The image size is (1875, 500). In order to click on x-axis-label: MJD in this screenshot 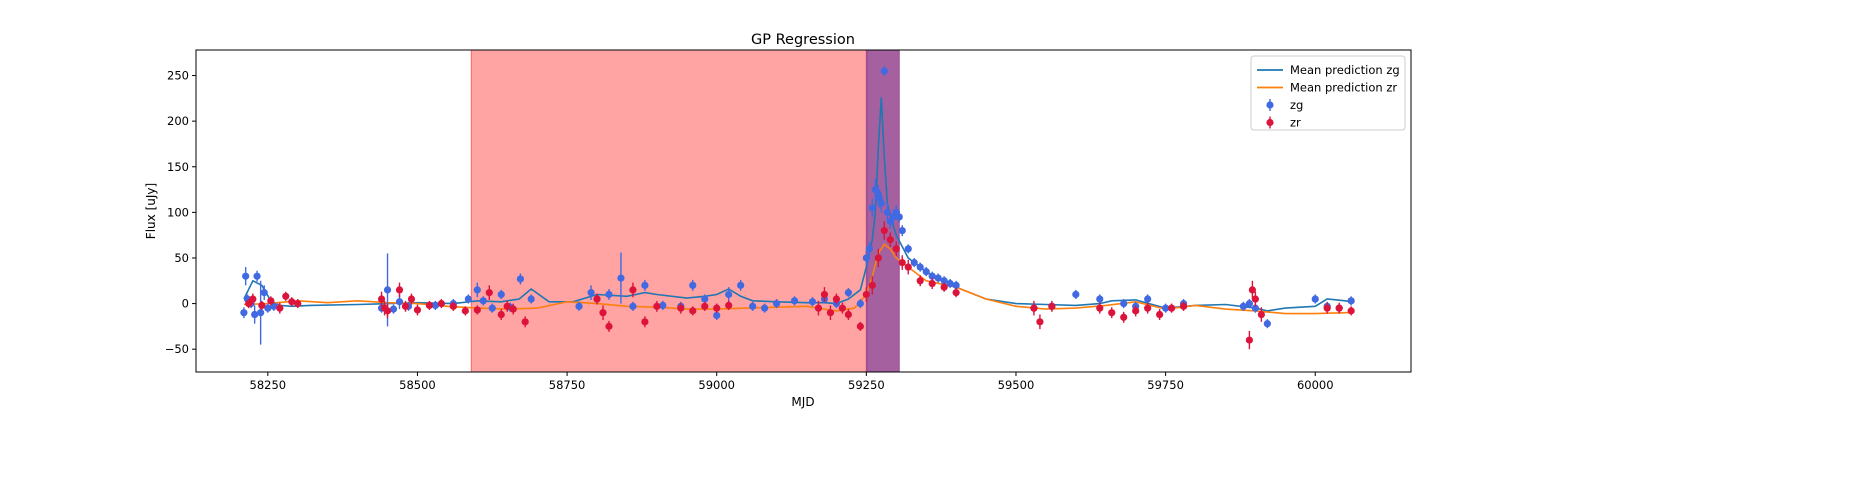, I will do `click(802, 402)`.